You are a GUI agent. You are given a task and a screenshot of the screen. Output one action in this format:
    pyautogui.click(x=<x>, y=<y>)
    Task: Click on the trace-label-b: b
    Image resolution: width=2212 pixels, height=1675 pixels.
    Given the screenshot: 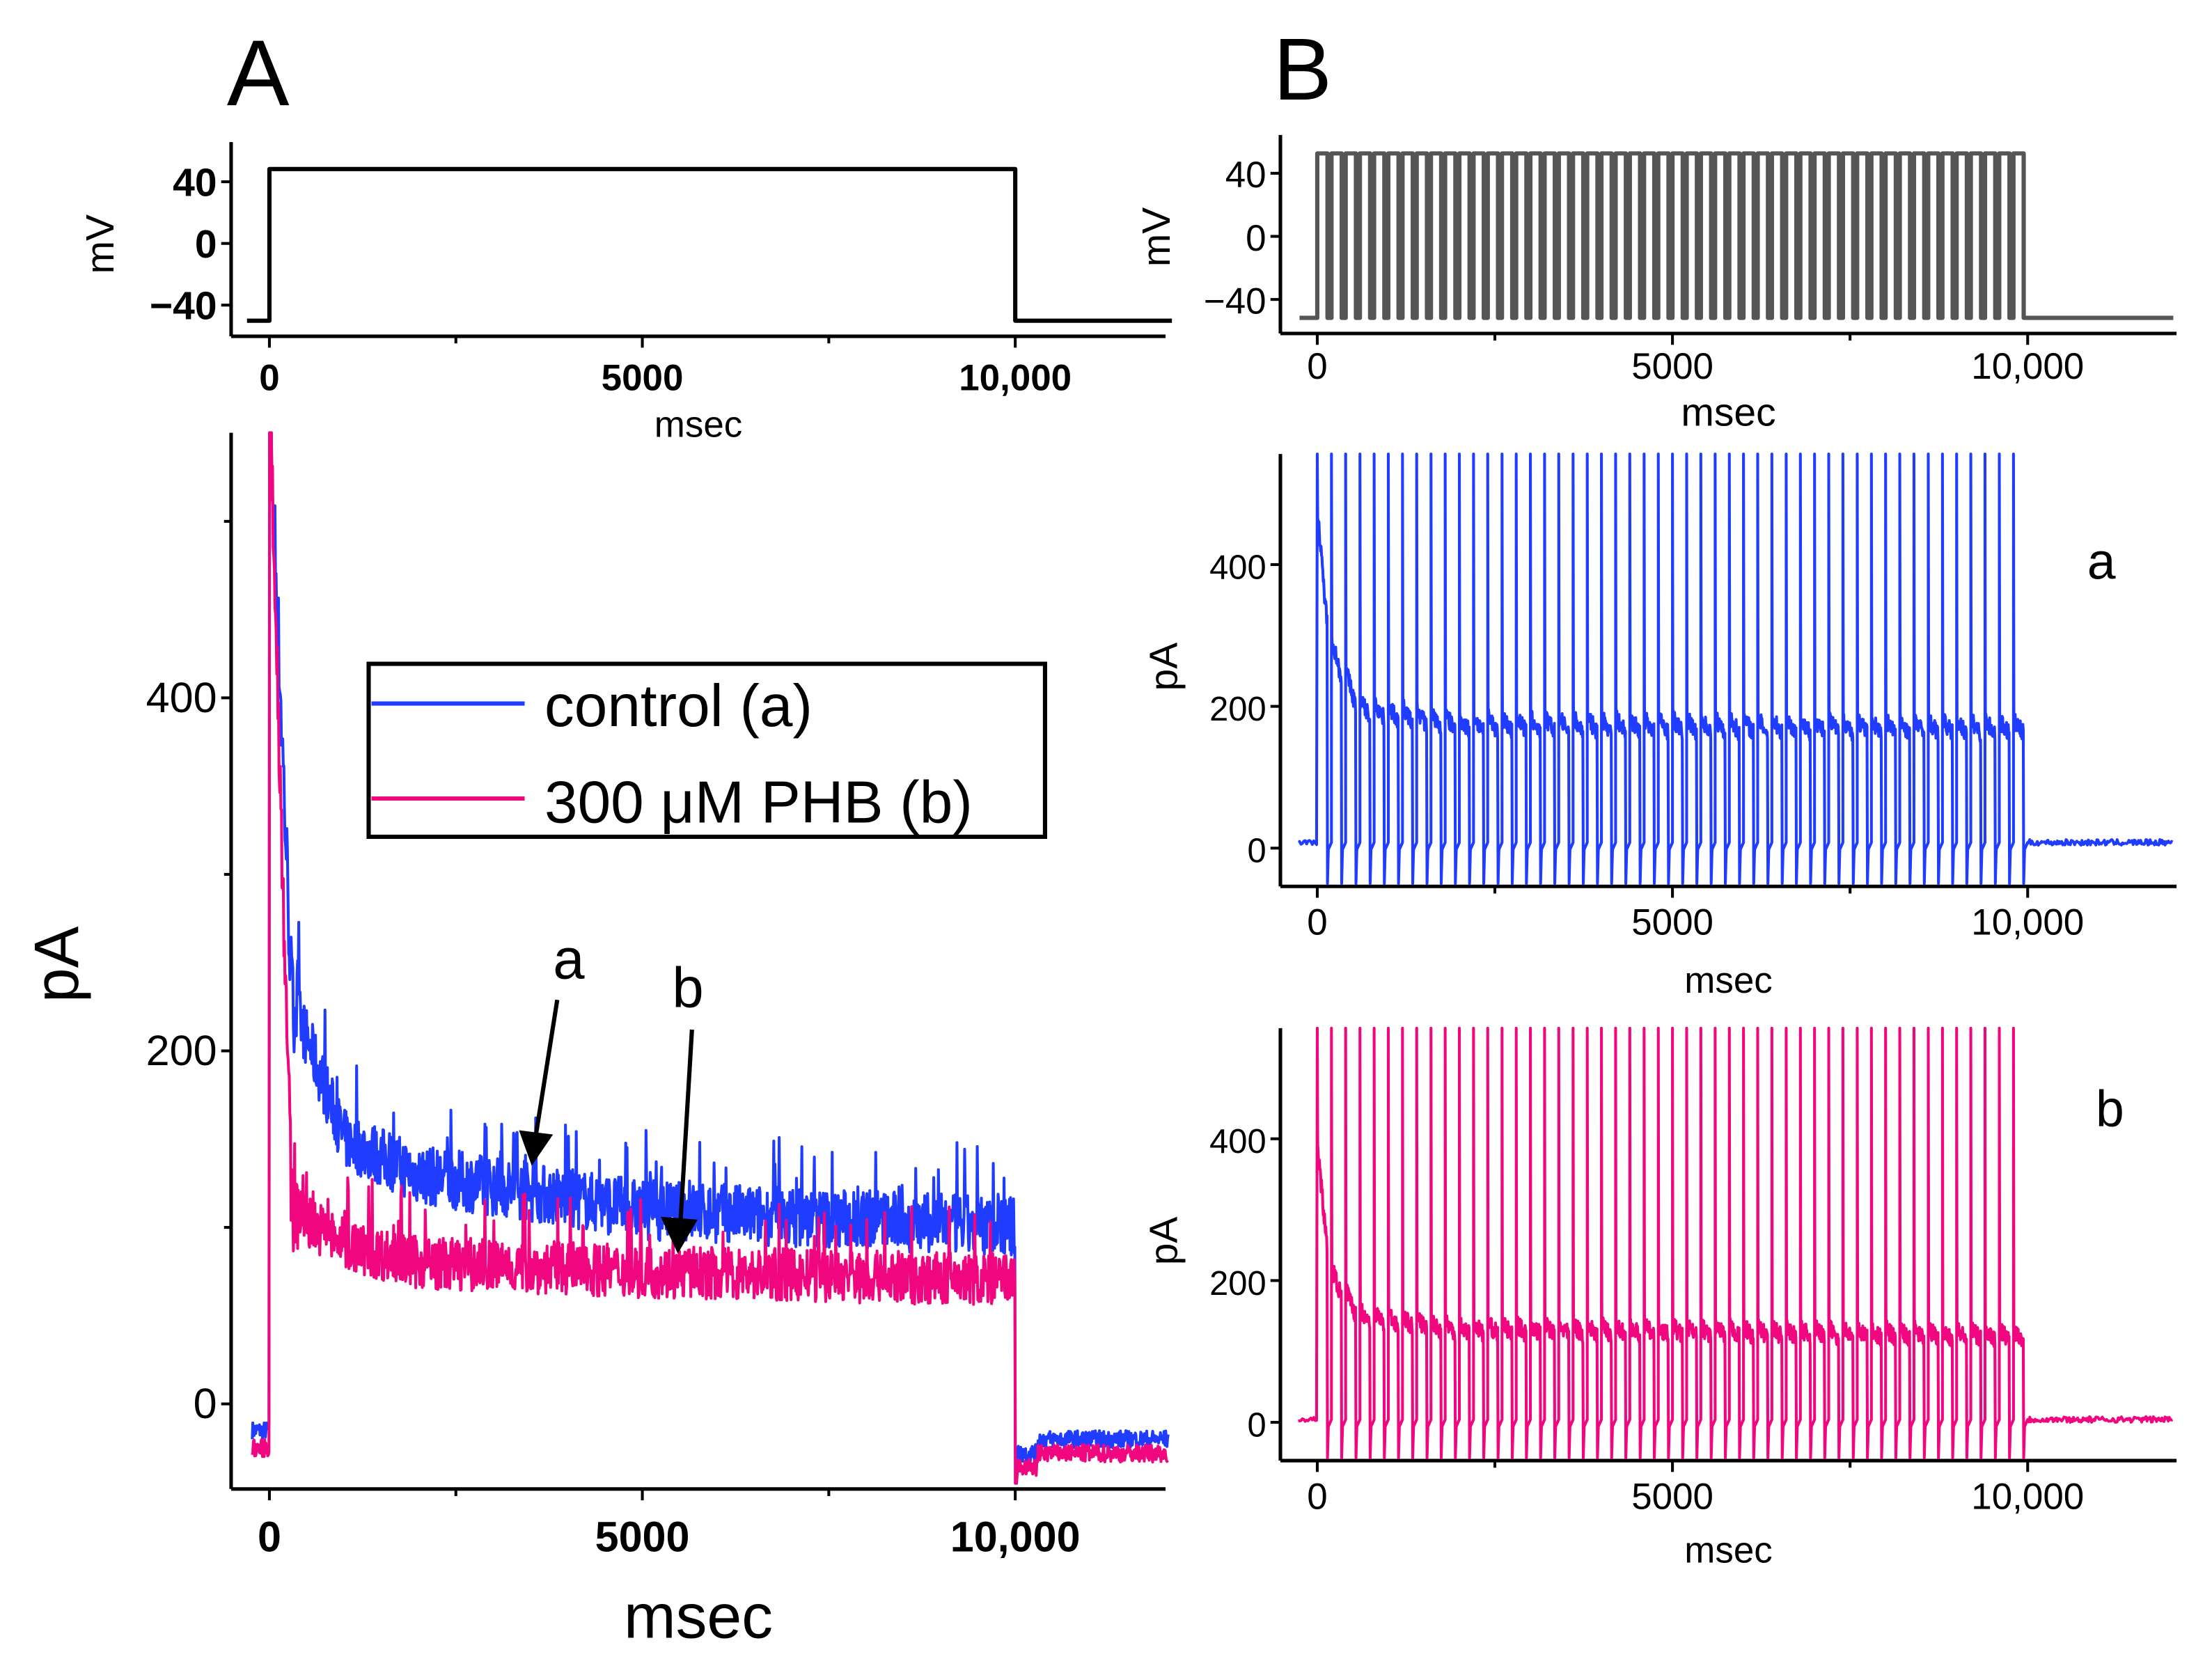 What is the action you would take?
    pyautogui.click(x=2110, y=1108)
    